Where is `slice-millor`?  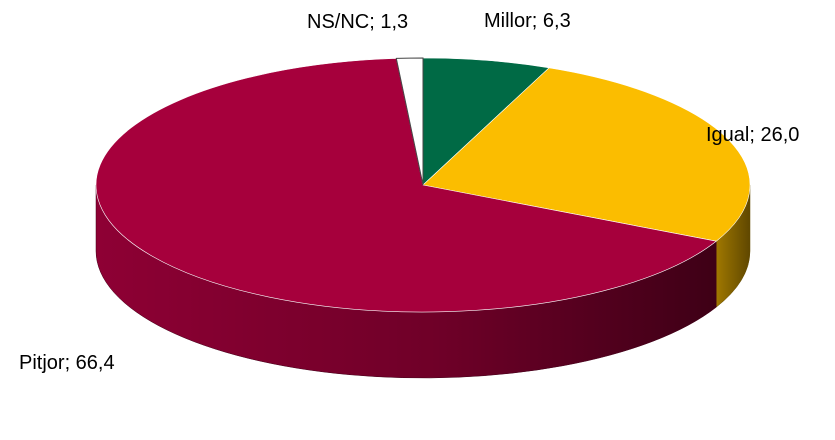 slice-millor is located at coordinates (486, 121).